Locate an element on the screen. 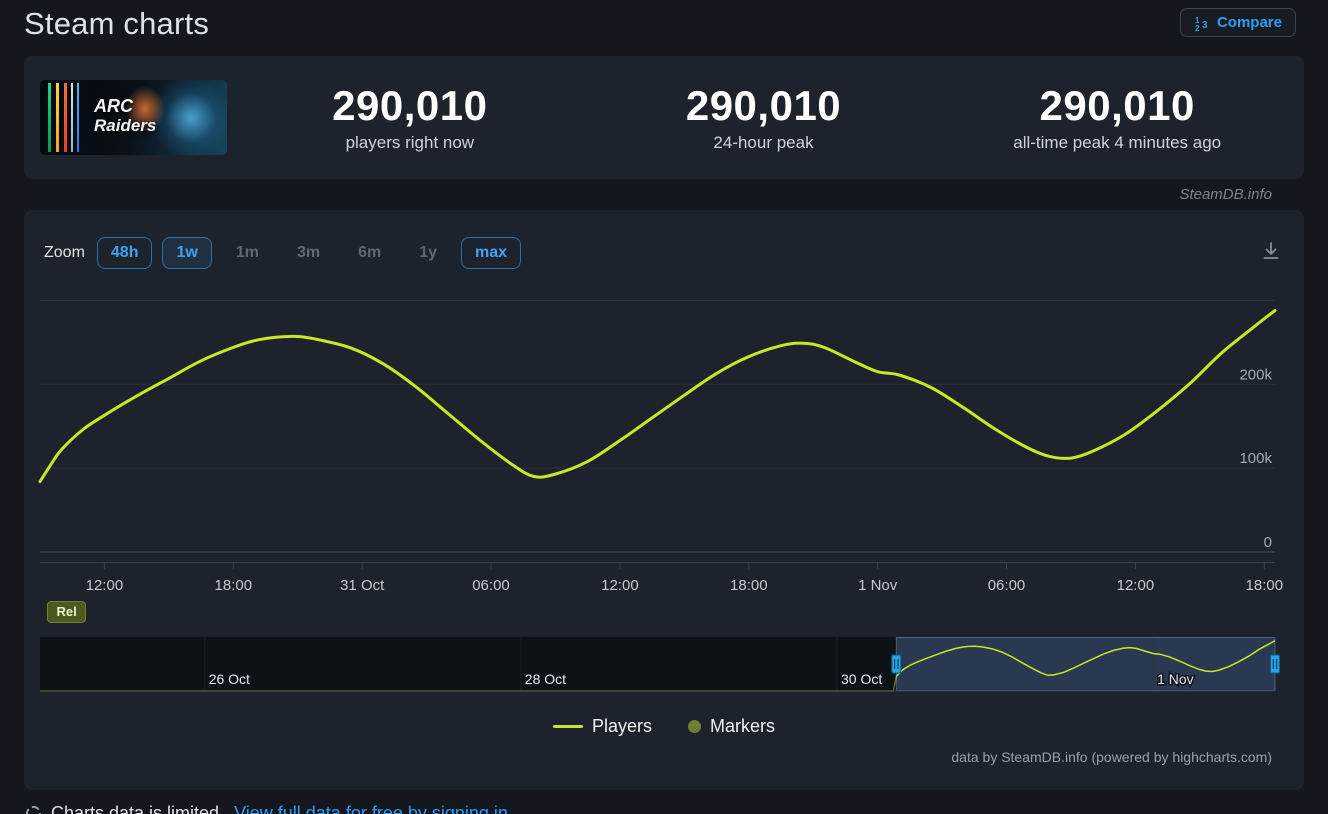 The image size is (1328, 814). limited-data-icon is located at coordinates (33, 810).